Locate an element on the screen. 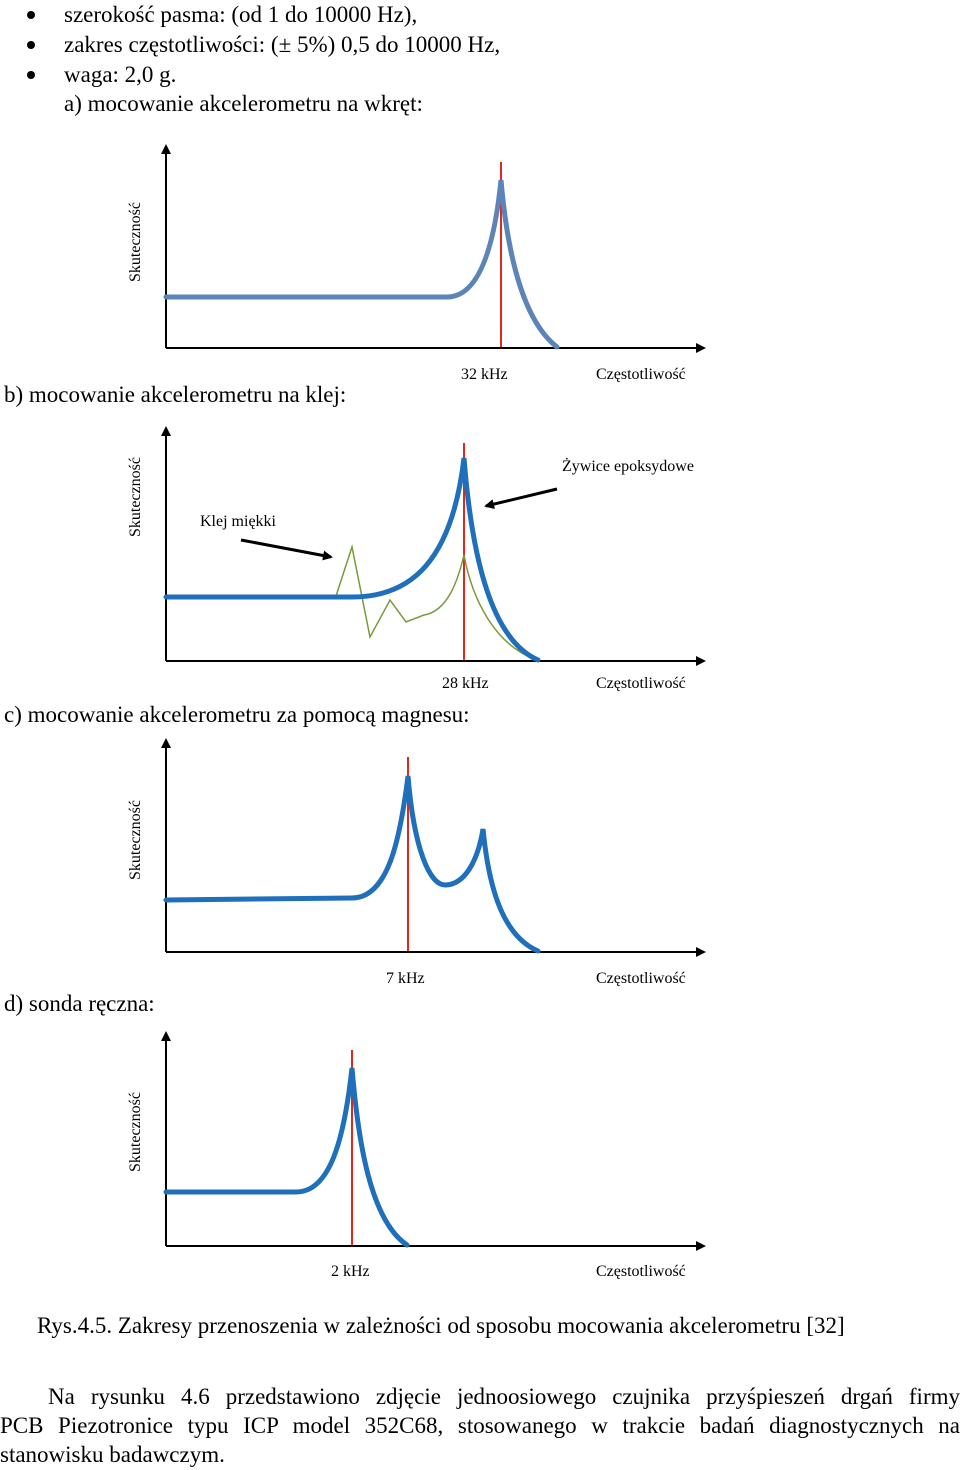 The width and height of the screenshot is (960, 1470). panel-a-y-label: Skuteczność is located at coordinates (135, 242).